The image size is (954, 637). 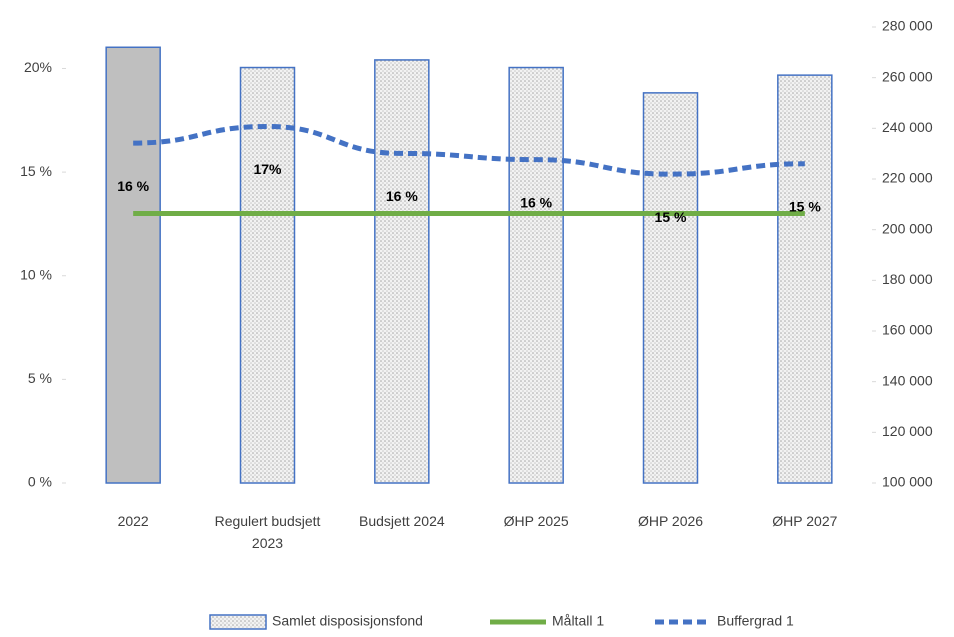 I want to click on y2-tick-label: 160 000, so click(x=907, y=330).